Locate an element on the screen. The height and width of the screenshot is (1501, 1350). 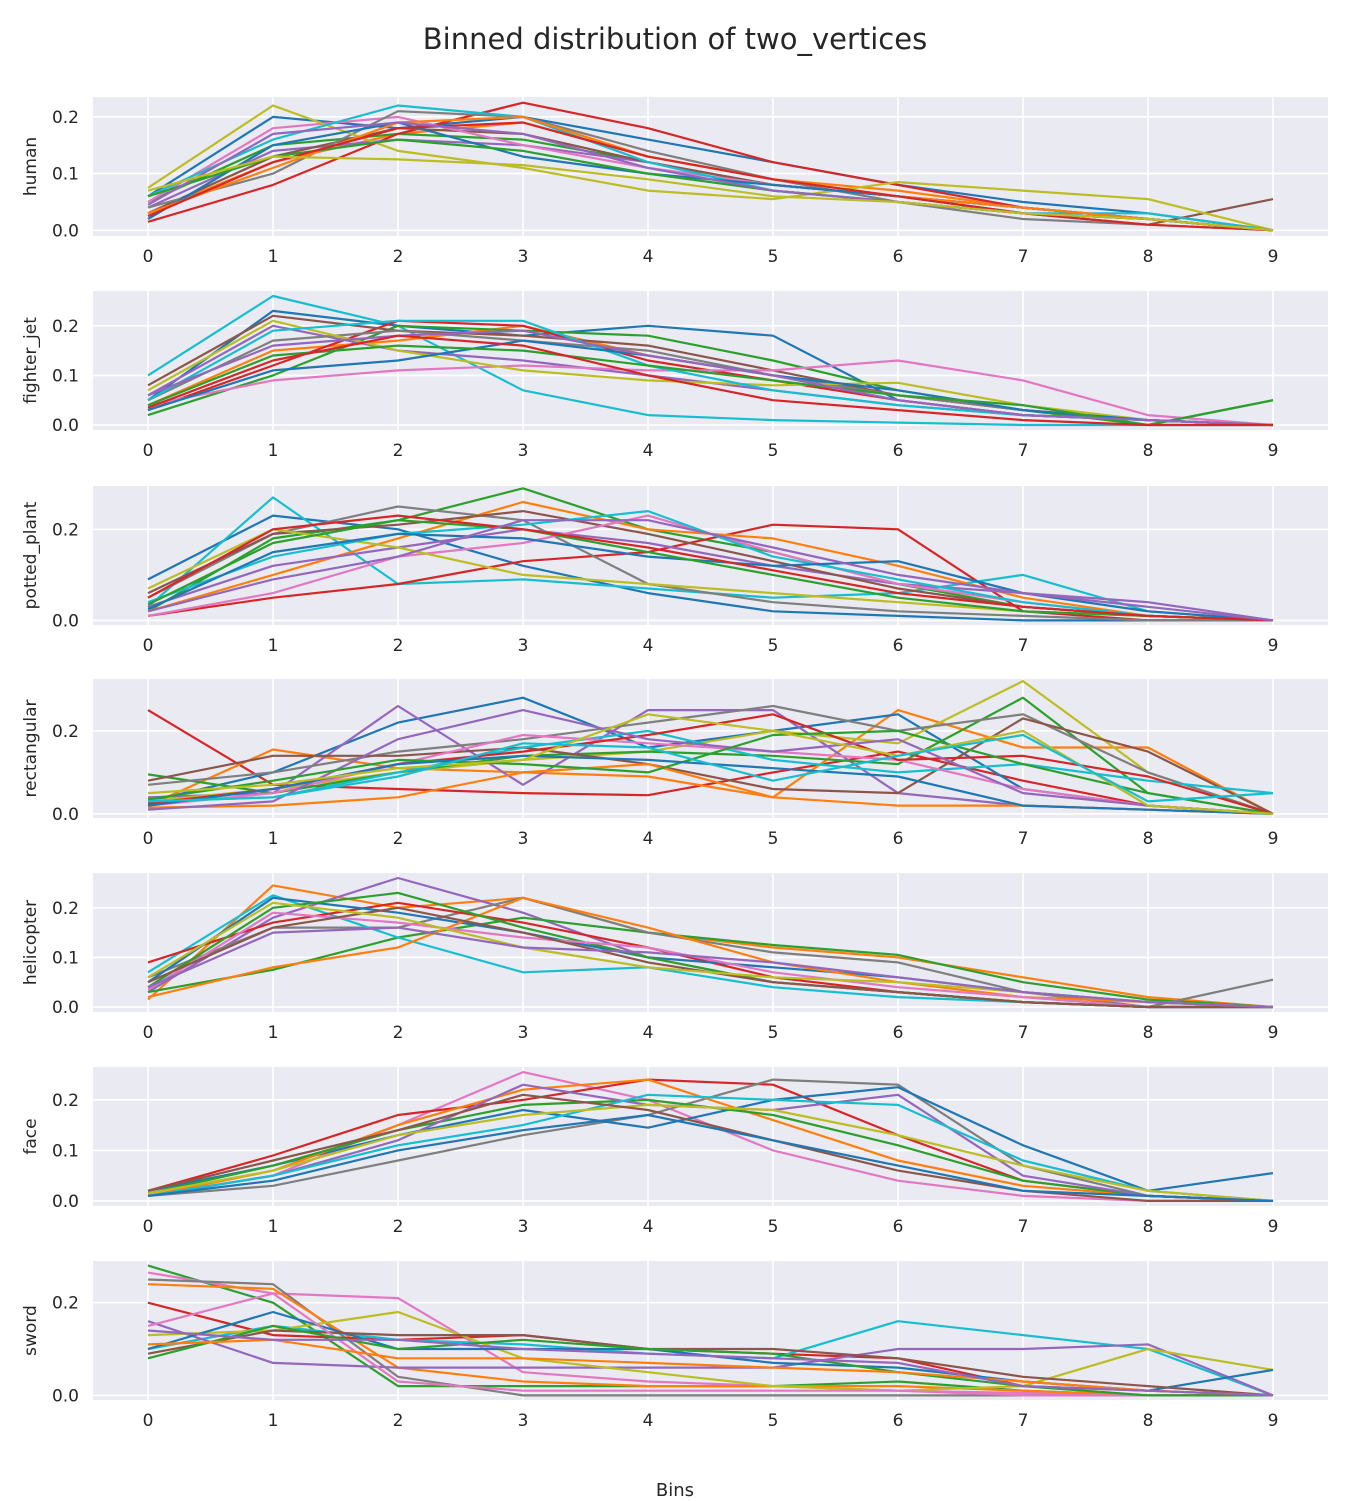
y-axis-label: fighter_jet is located at coordinates (31, 360).